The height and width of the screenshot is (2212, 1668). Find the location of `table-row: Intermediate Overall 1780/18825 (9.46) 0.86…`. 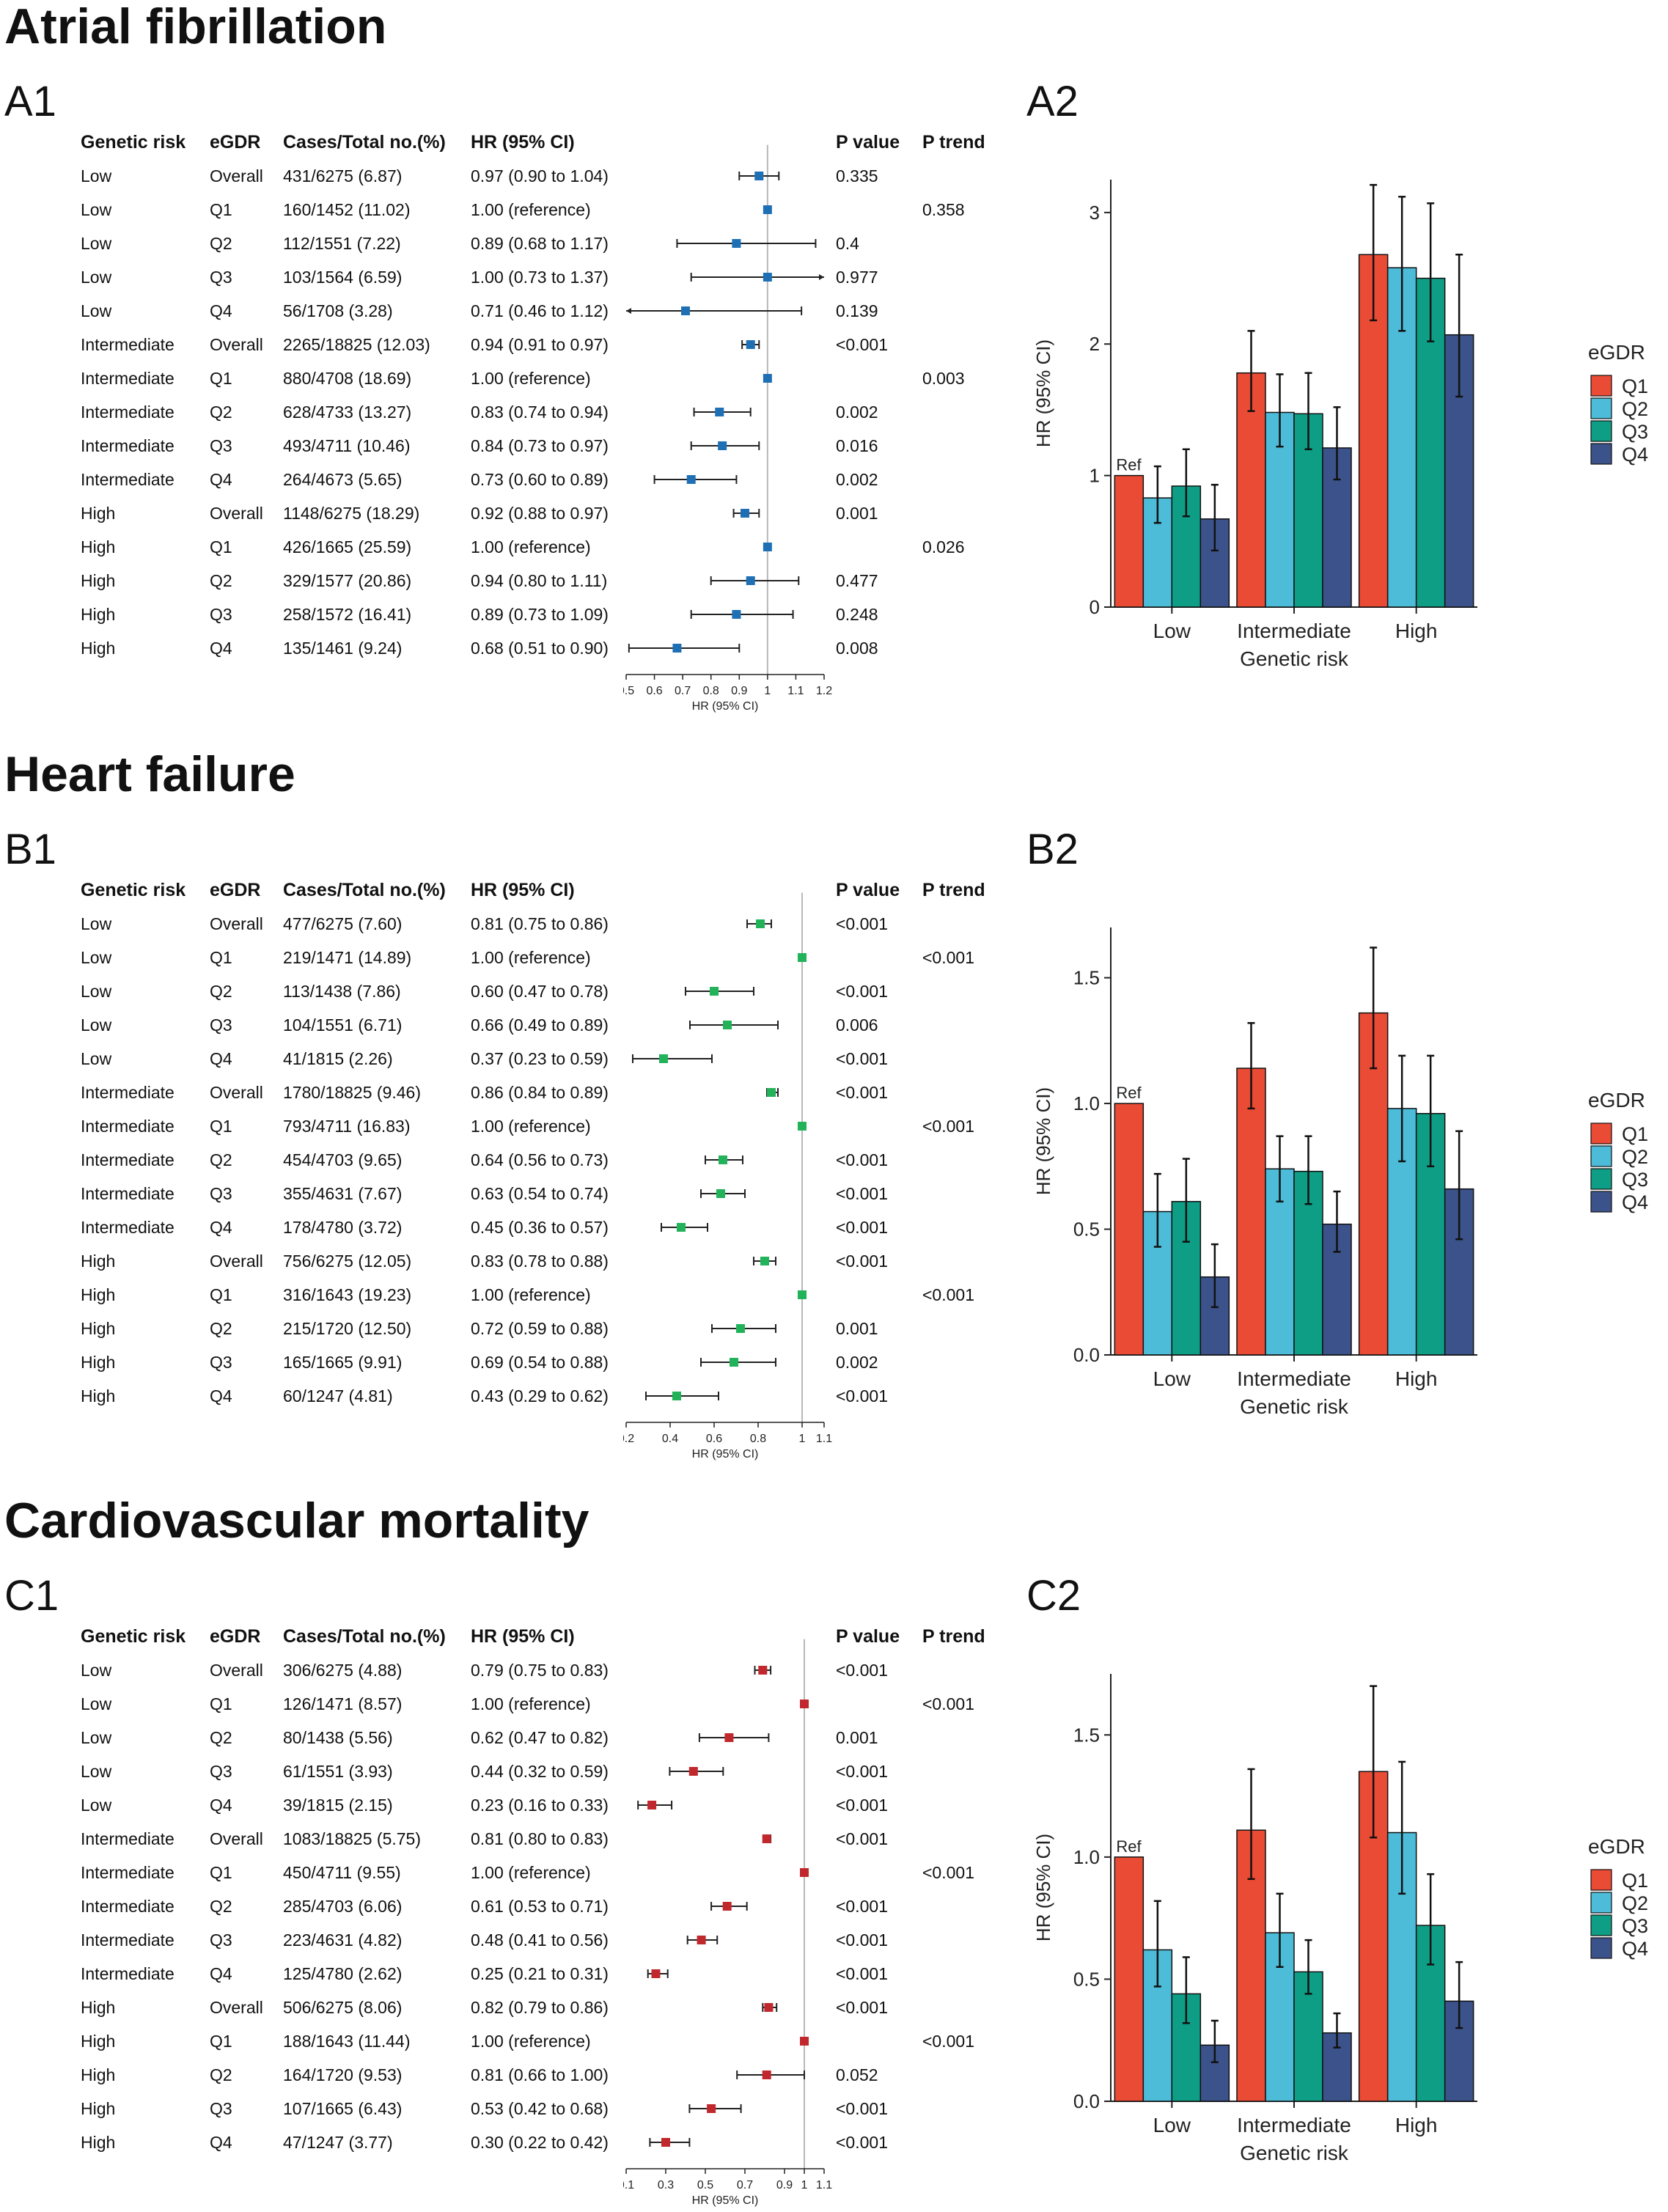

table-row: Intermediate Overall 1780/18825 (9.46) 0.86… is located at coordinates (513, 1092).